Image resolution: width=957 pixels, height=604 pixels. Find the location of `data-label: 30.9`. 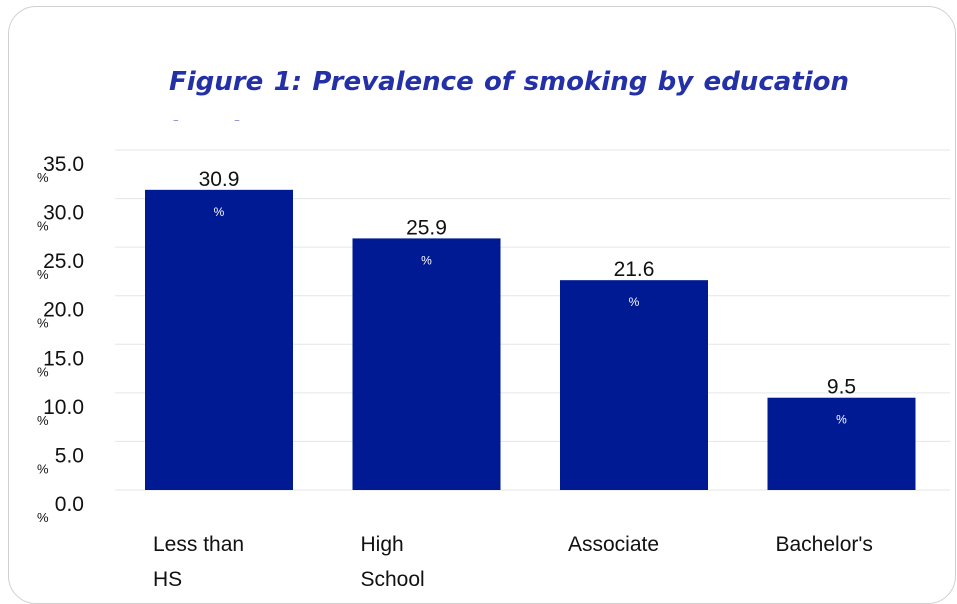

data-label: 30.9 is located at coordinates (219, 179).